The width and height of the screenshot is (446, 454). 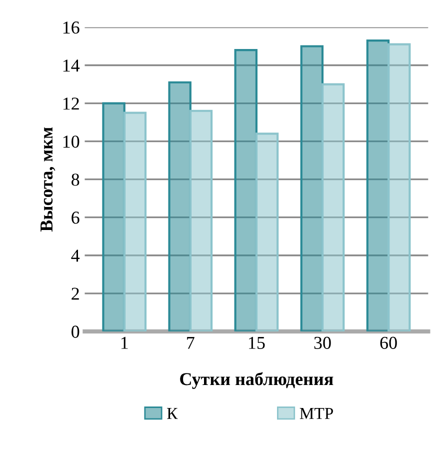 What do you see at coordinates (316, 413) in the screenshot?
I see `legend-label: МТР` at bounding box center [316, 413].